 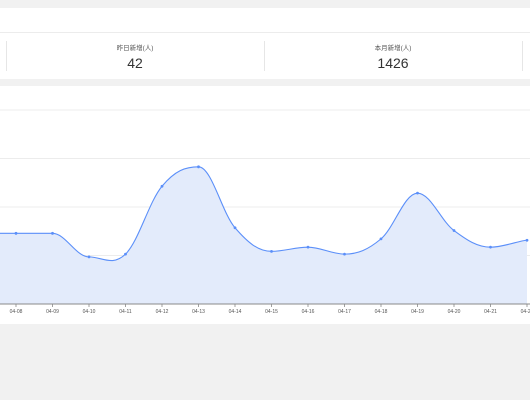 What do you see at coordinates (235, 312) in the screenshot?
I see `x-tick-label-04-14: 04-14` at bounding box center [235, 312].